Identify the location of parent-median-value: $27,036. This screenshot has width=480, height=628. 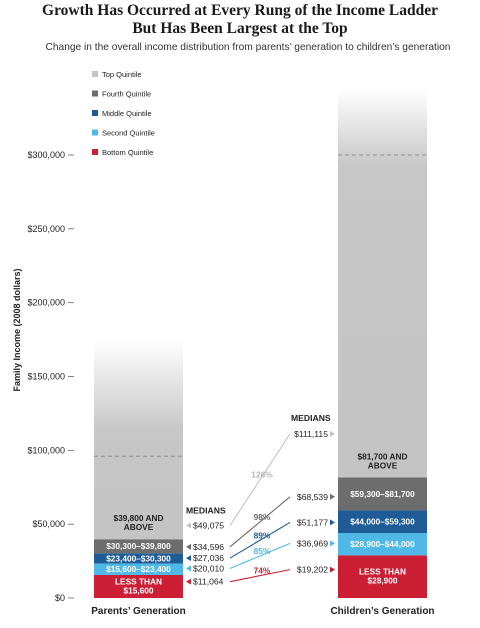
(208, 558).